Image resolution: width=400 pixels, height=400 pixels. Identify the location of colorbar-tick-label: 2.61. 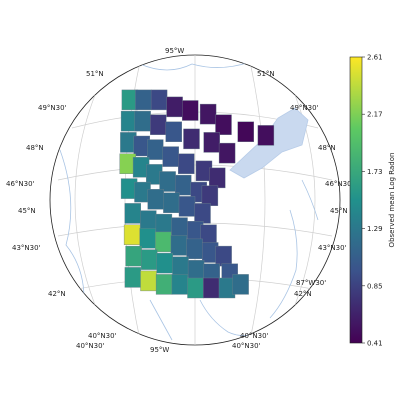
(375, 58).